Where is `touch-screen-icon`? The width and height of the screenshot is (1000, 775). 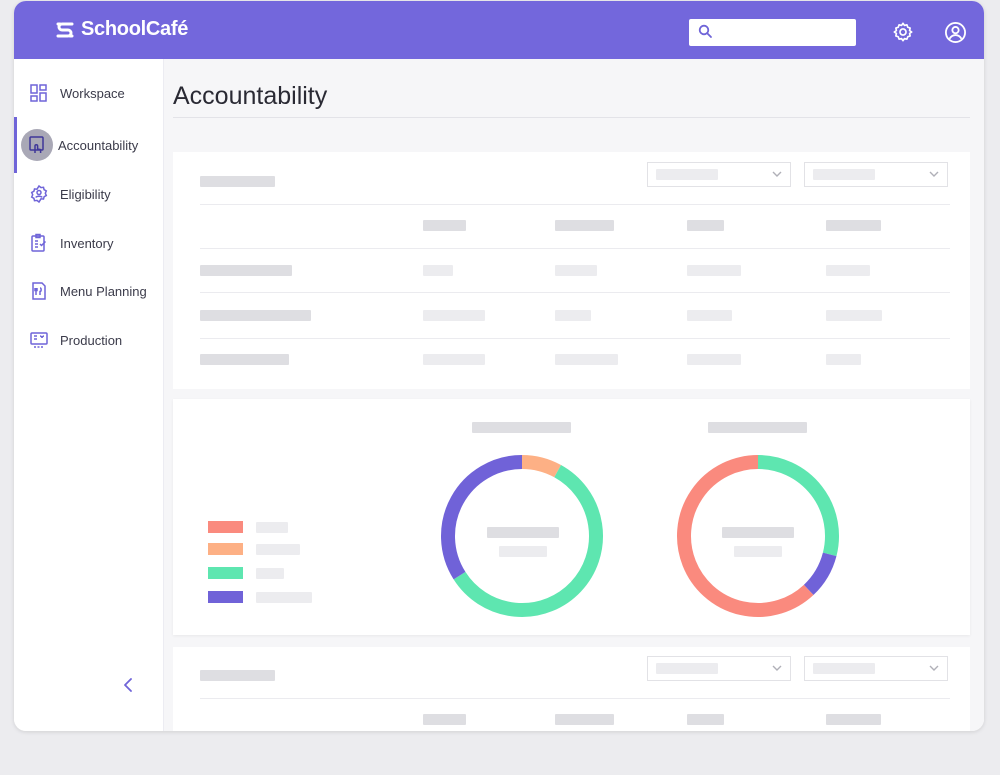 touch-screen-icon is located at coordinates (37, 145).